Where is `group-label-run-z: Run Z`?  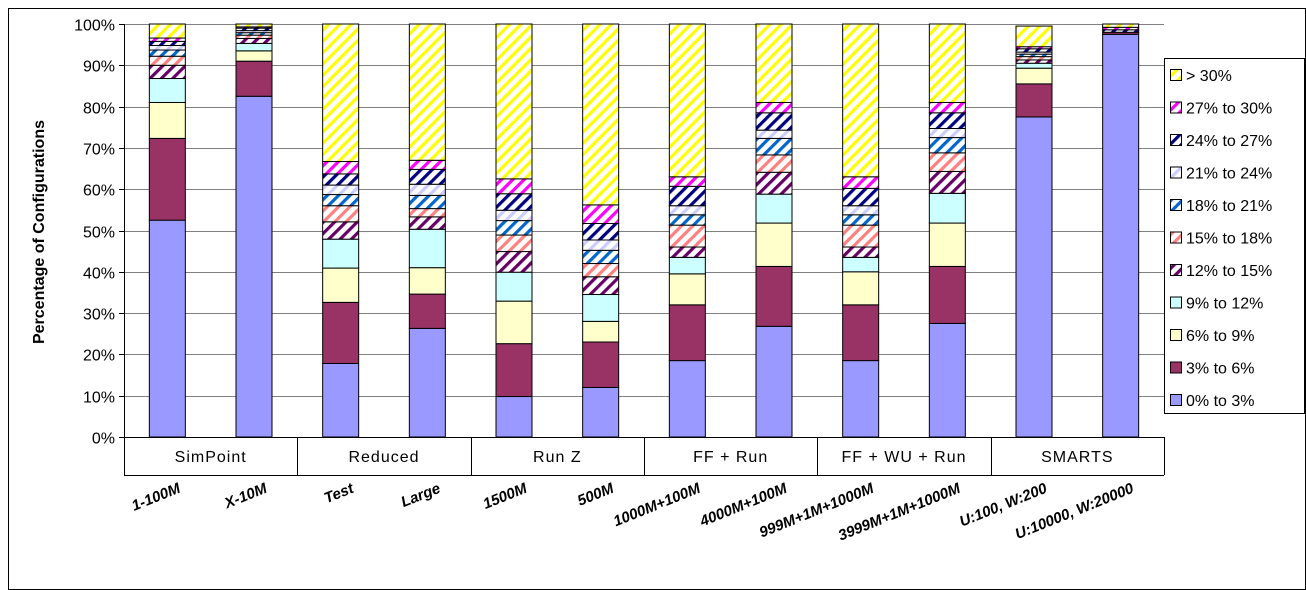 group-label-run-z: Run Z is located at coordinates (557, 457).